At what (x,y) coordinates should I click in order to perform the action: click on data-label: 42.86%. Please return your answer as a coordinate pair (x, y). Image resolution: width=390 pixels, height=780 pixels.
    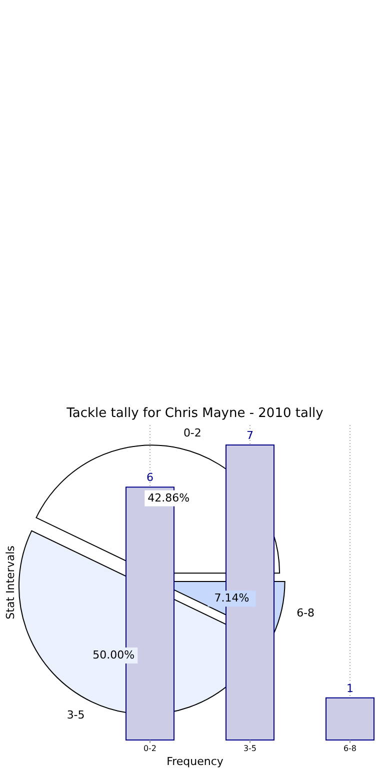
    Looking at the image, I should click on (169, 497).